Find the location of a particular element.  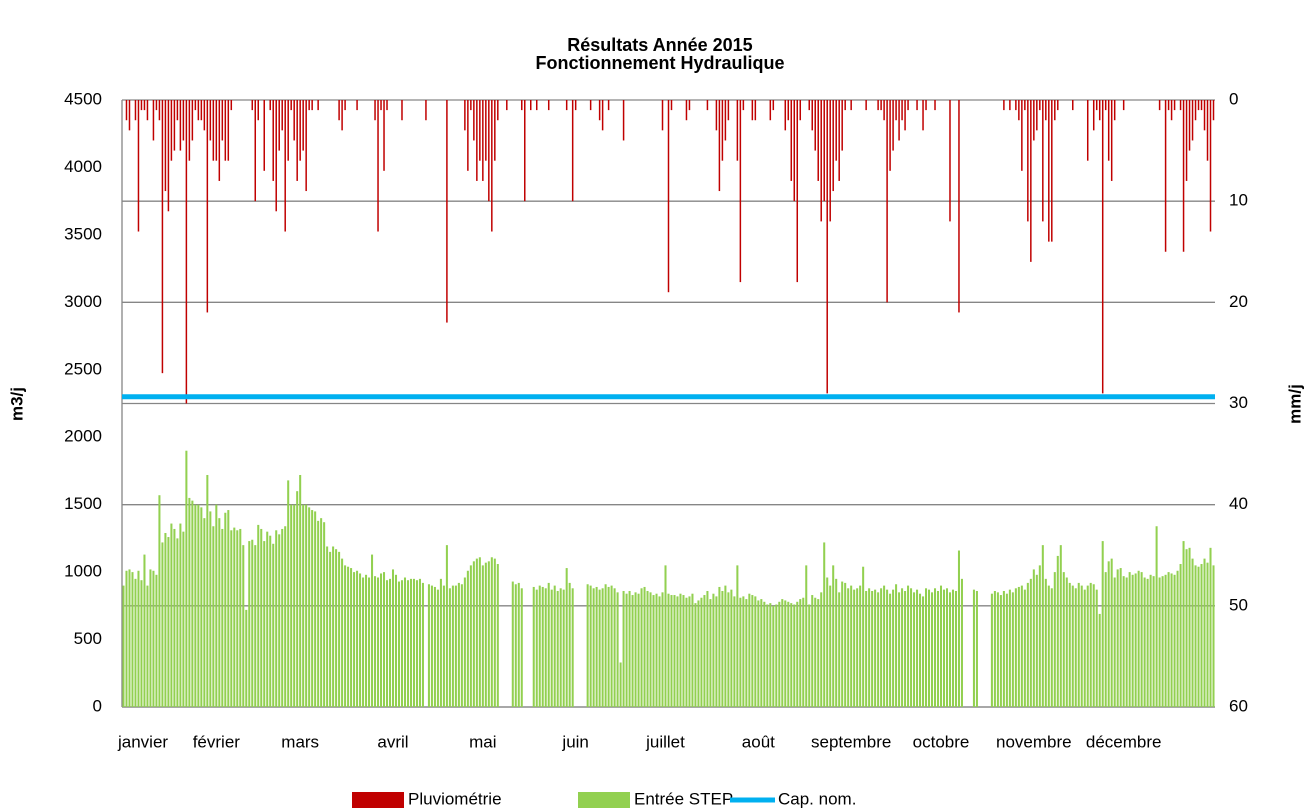

y2-tick-label: 20 is located at coordinates (1238, 301).